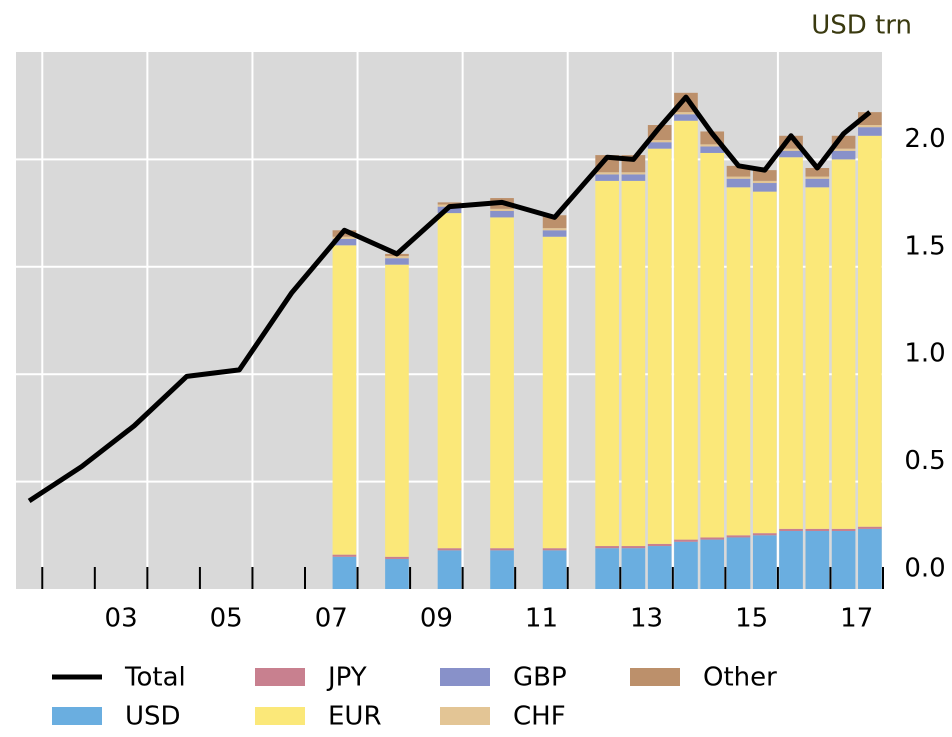 This screenshot has width=952, height=737. Describe the element at coordinates (540, 678) in the screenshot. I see `legend-label: GBP` at that location.